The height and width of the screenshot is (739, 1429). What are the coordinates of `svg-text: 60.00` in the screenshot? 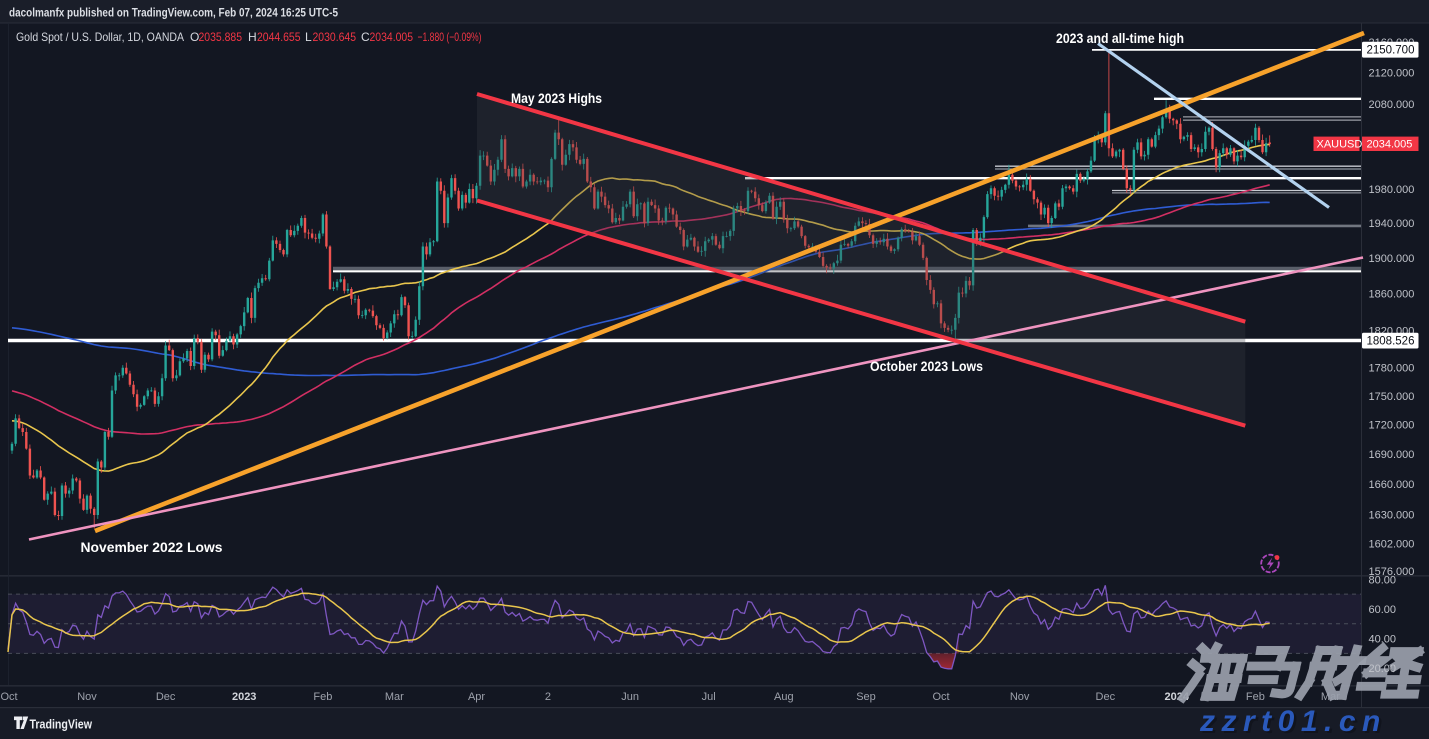 It's located at (1383, 610).